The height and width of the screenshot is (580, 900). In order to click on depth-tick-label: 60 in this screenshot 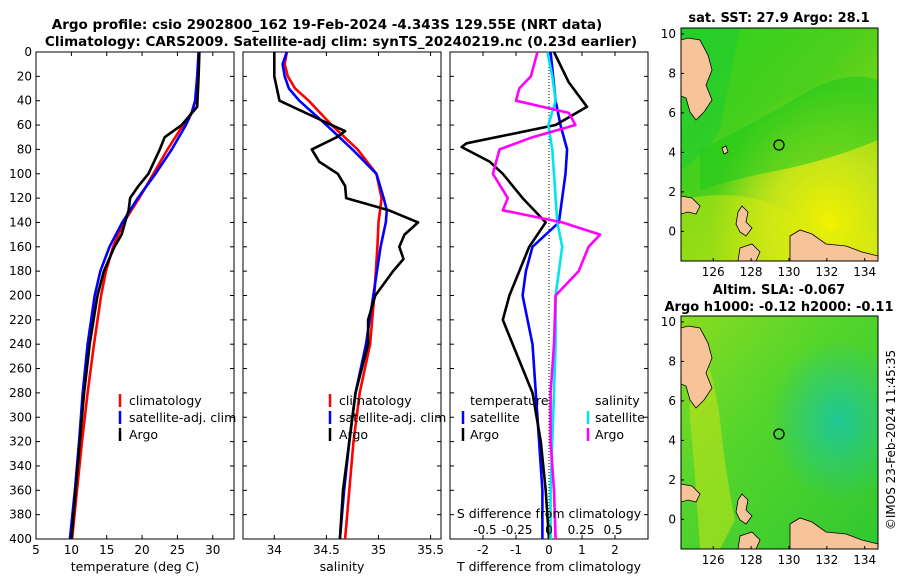, I will do `click(24, 125)`.